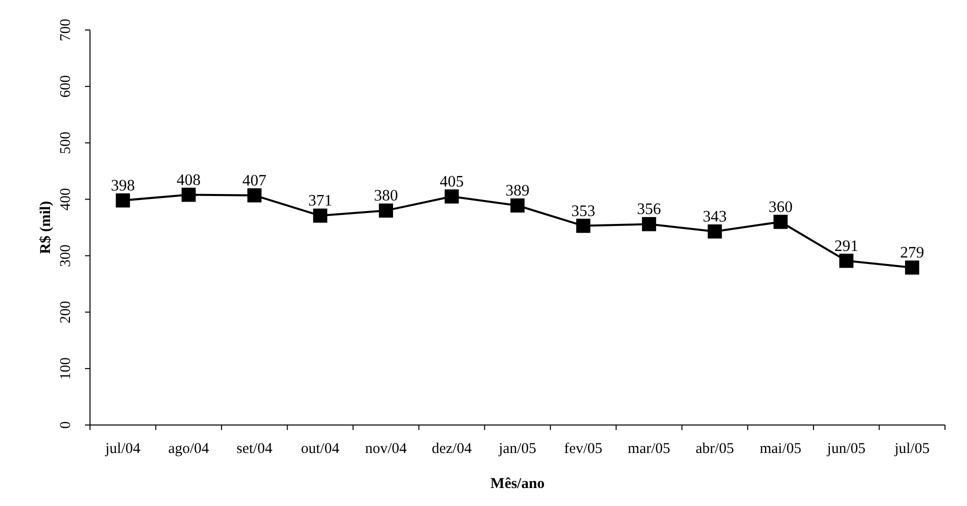 The height and width of the screenshot is (506, 967). I want to click on x-tick-label: out/04, so click(320, 449).